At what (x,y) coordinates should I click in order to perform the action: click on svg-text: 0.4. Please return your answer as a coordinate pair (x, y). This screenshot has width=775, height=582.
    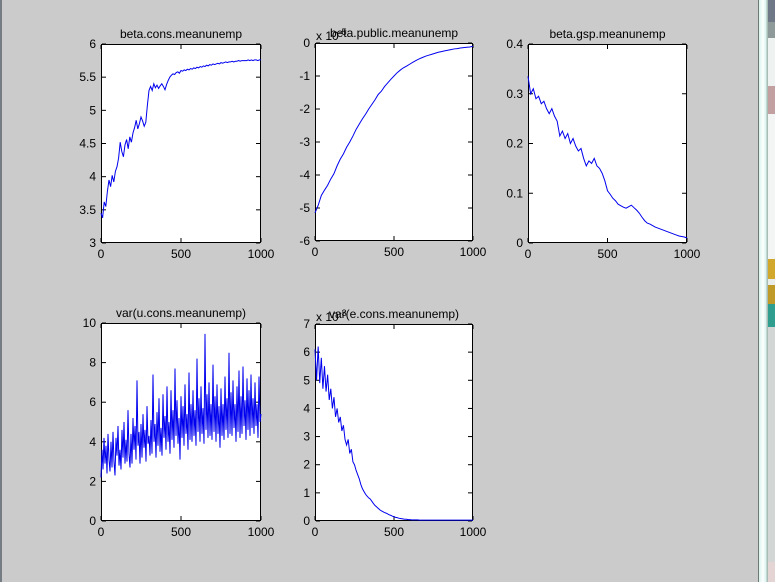
    Looking at the image, I should click on (514, 44).